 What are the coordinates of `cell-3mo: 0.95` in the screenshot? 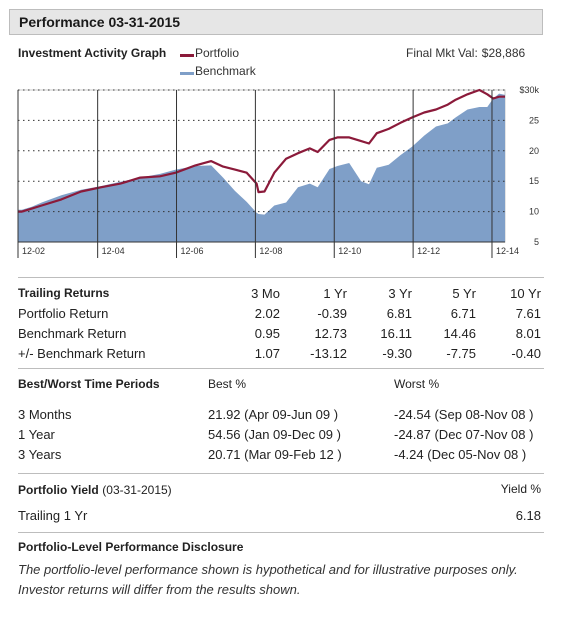 It's located at (267, 333).